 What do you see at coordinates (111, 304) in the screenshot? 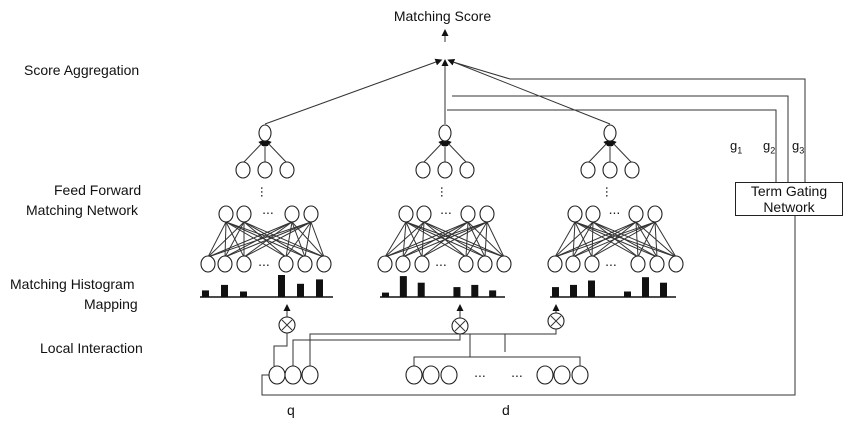
I see `histogram-label-line2: Mapping` at bounding box center [111, 304].